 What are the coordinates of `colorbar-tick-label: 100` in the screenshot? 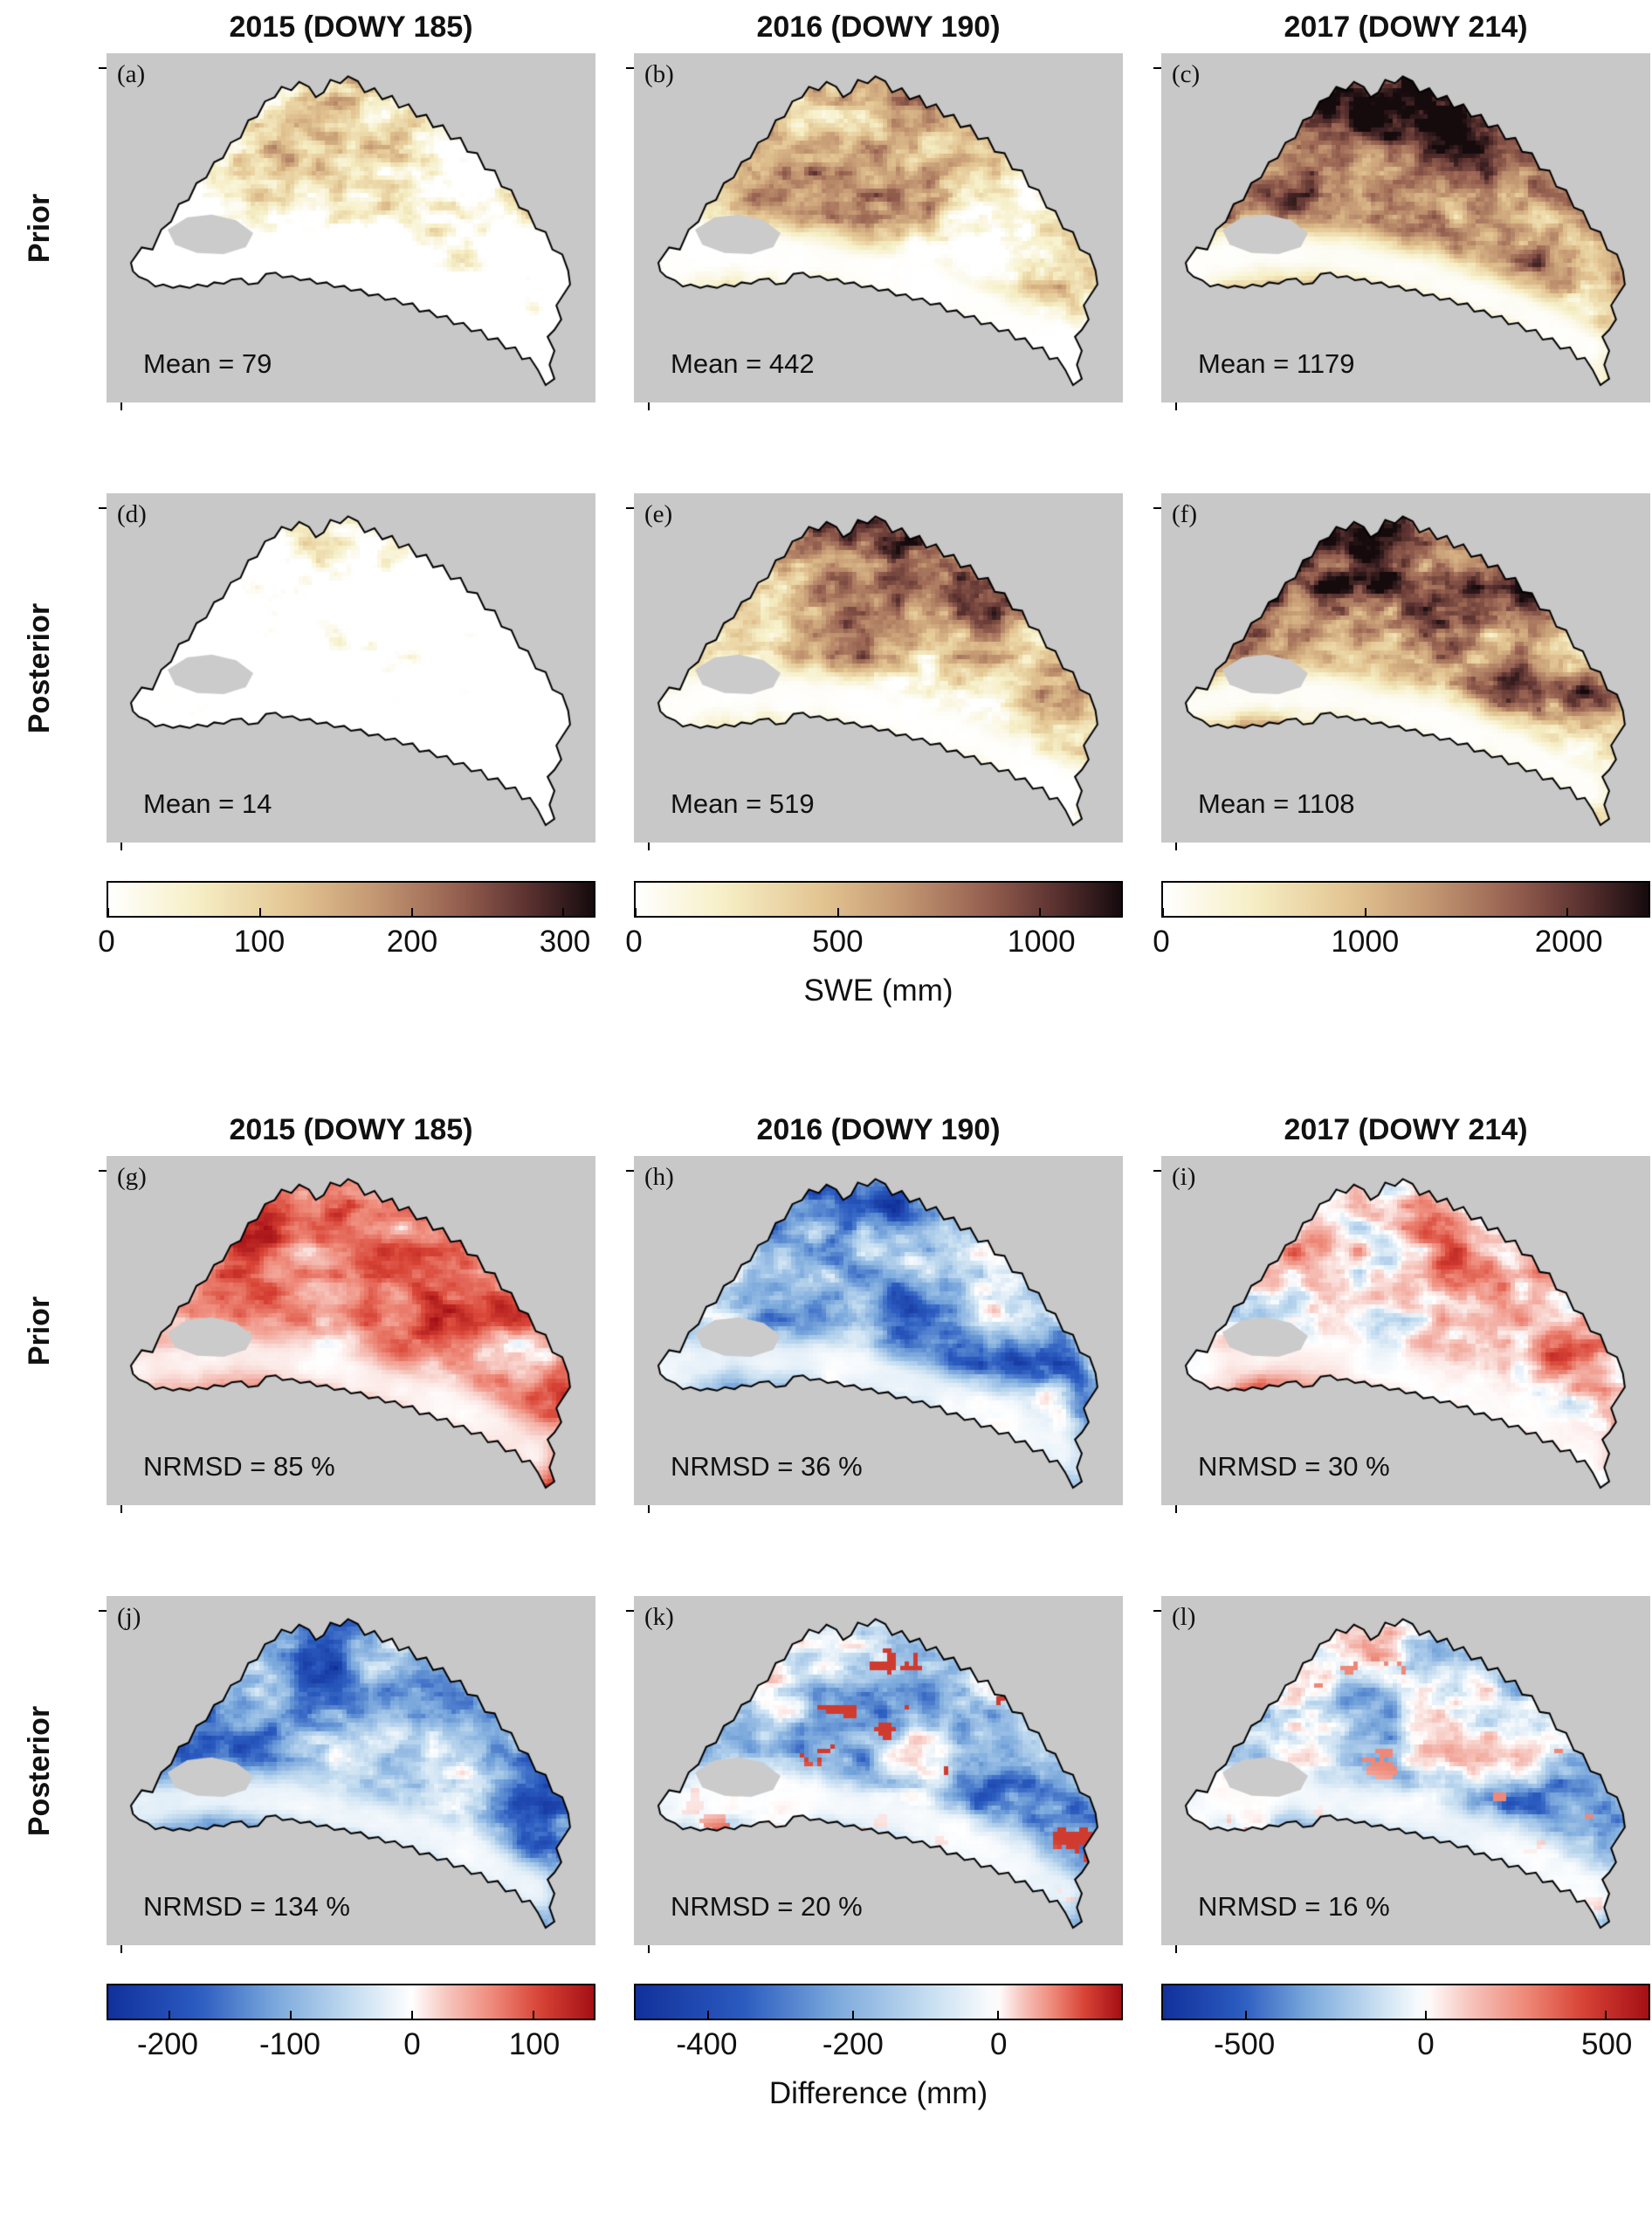 It's located at (259, 942).